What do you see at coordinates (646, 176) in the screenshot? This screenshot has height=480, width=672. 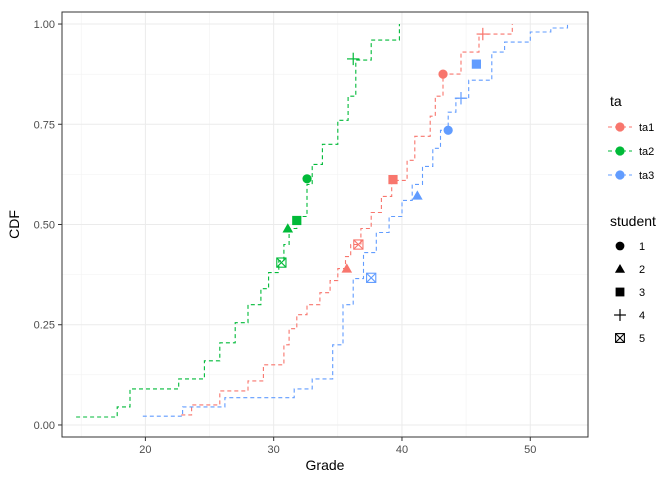 I see `legend-ta-label: ta3` at bounding box center [646, 176].